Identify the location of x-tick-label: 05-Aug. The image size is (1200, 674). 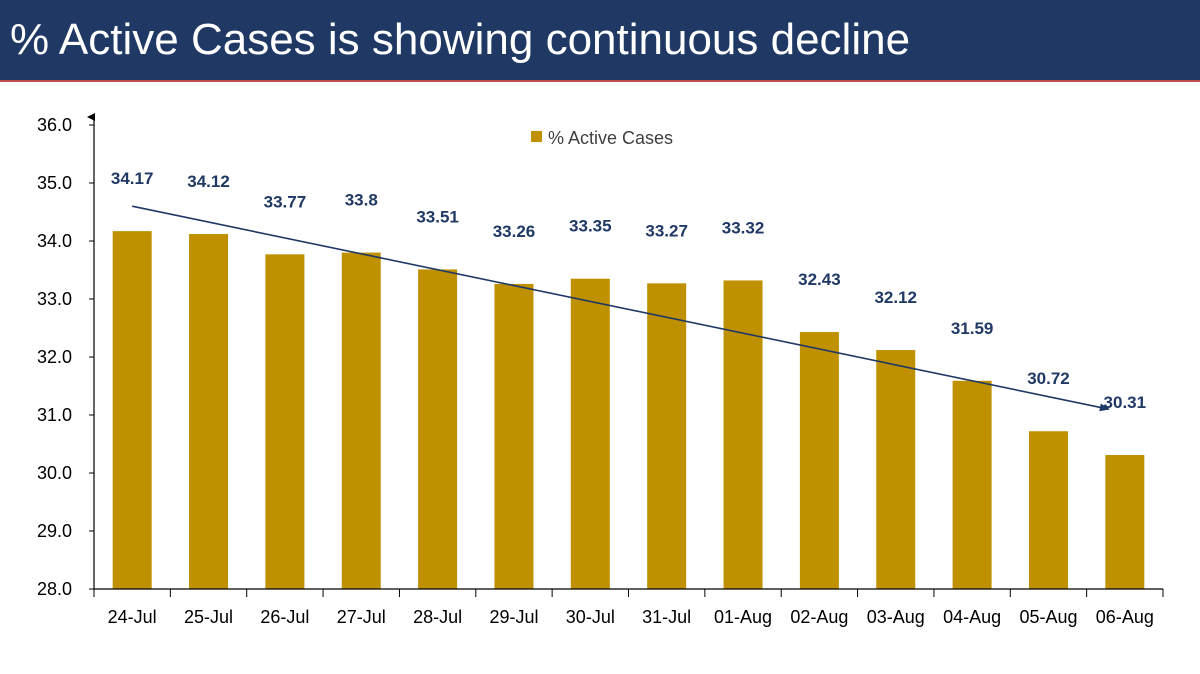
(1048, 617).